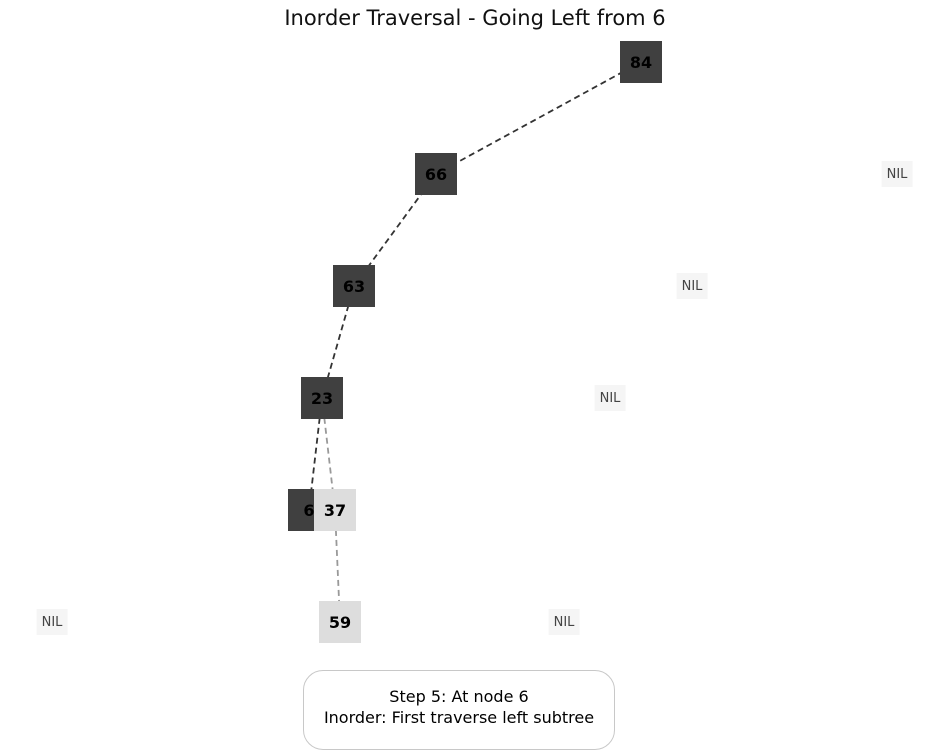 The height and width of the screenshot is (750, 950). What do you see at coordinates (335, 510) in the screenshot?
I see `tree-node-37: 37` at bounding box center [335, 510].